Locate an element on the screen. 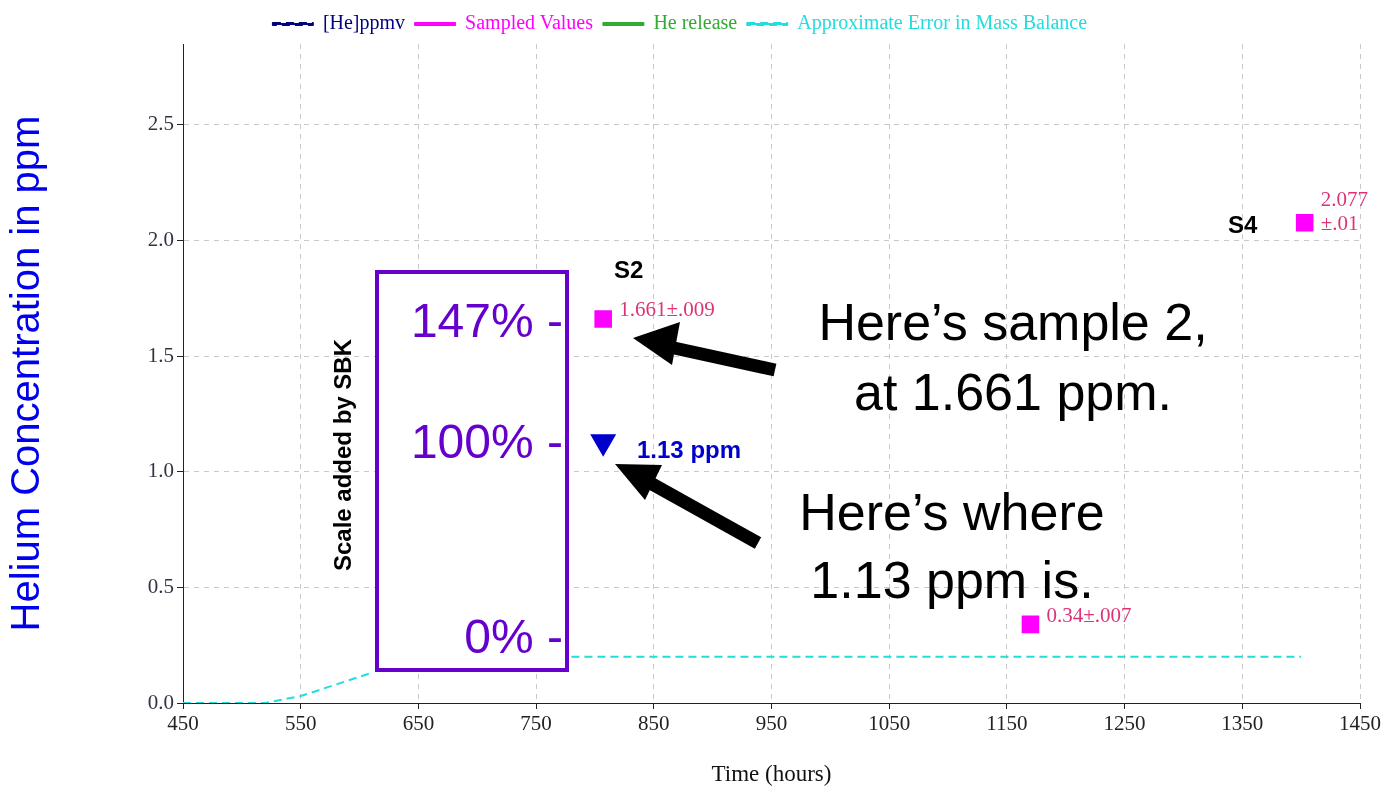 The height and width of the screenshot is (793, 1387). legend-label: Approximate Error in Mass Balance is located at coordinates (942, 23).